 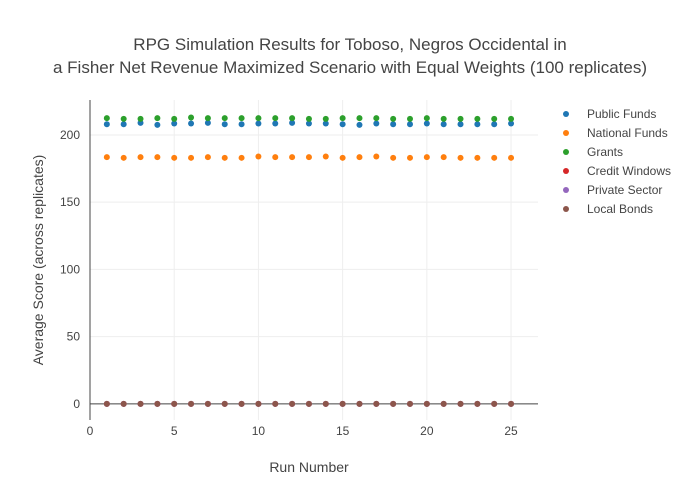 What do you see at coordinates (605, 152) in the screenshot?
I see `legend-label-grants: Grants` at bounding box center [605, 152].